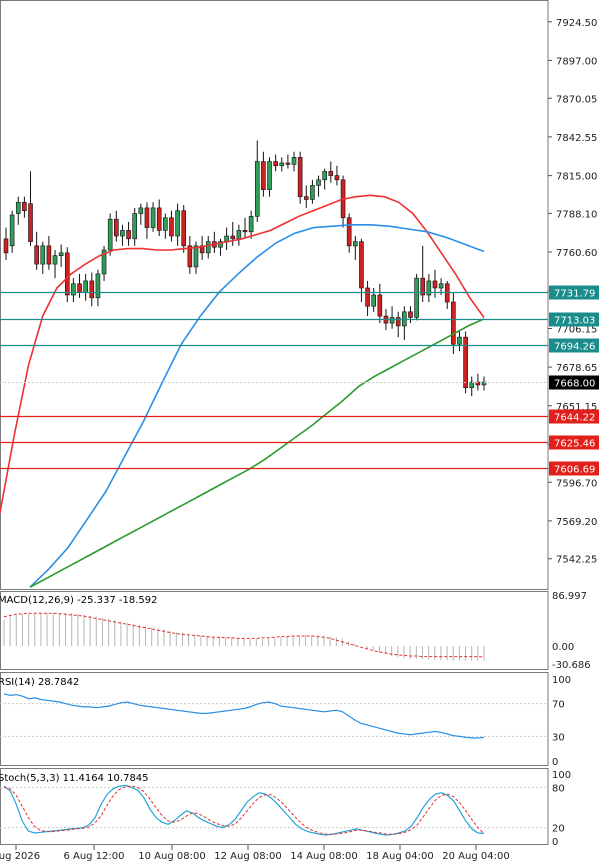 This screenshot has width=600, height=865. Describe the element at coordinates (274, 719) in the screenshot. I see `rsi-panel-frame` at that location.